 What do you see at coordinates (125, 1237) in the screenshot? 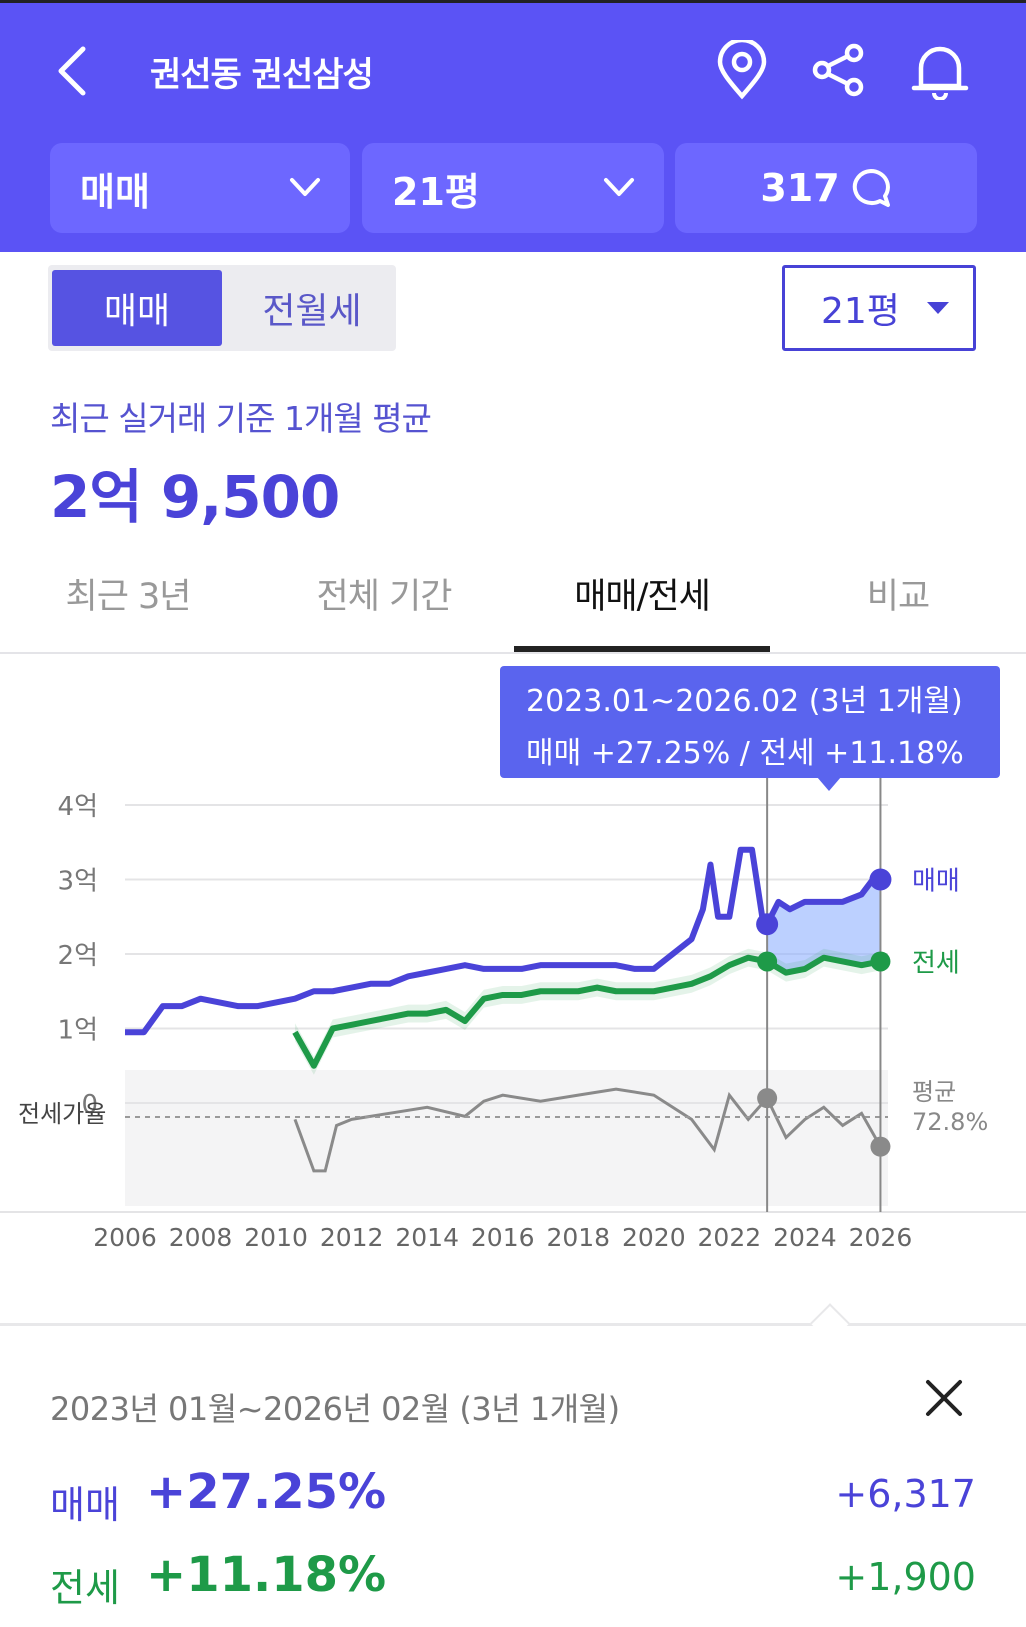
I see `x-tick-label: 2006` at bounding box center [125, 1237].